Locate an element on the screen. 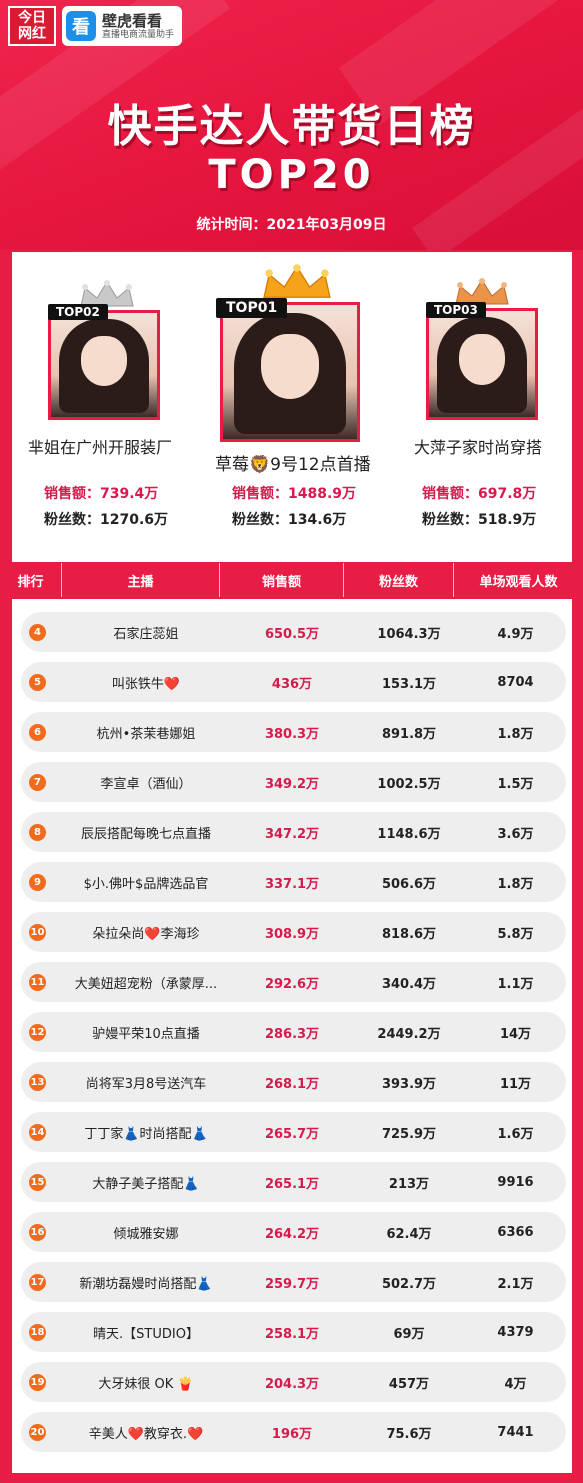 The width and height of the screenshot is (583, 1483). fans-value: 340.4万 is located at coordinates (409, 984).